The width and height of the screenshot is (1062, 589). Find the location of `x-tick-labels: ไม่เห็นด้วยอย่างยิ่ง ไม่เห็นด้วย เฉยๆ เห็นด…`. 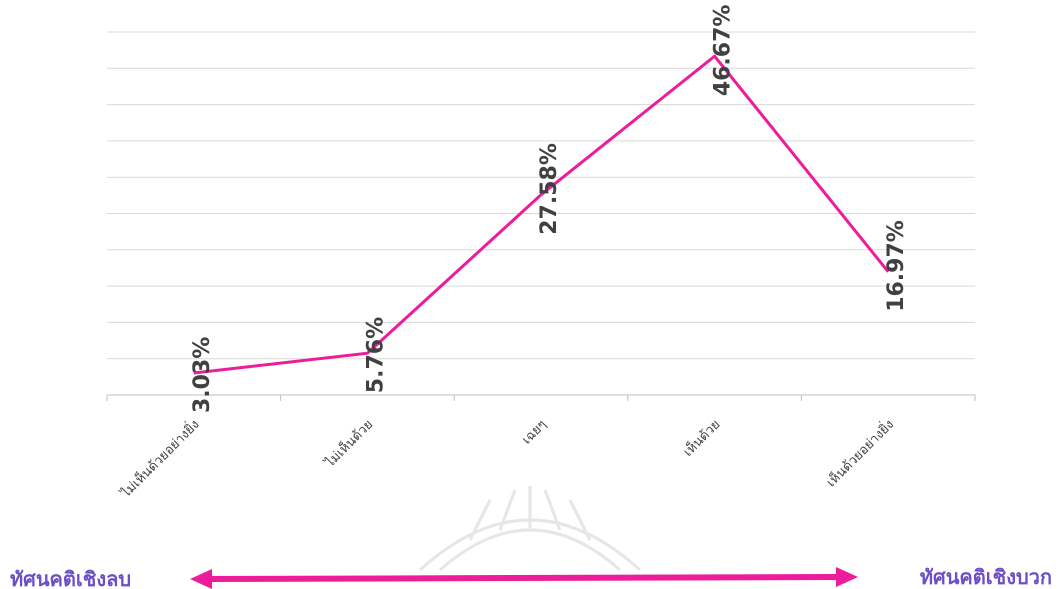

x-tick-labels: ไม่เห็นด้วยอย่างยิ่ง ไม่เห็นด้วย เฉยๆ เห็นด… is located at coordinates (506, 458).